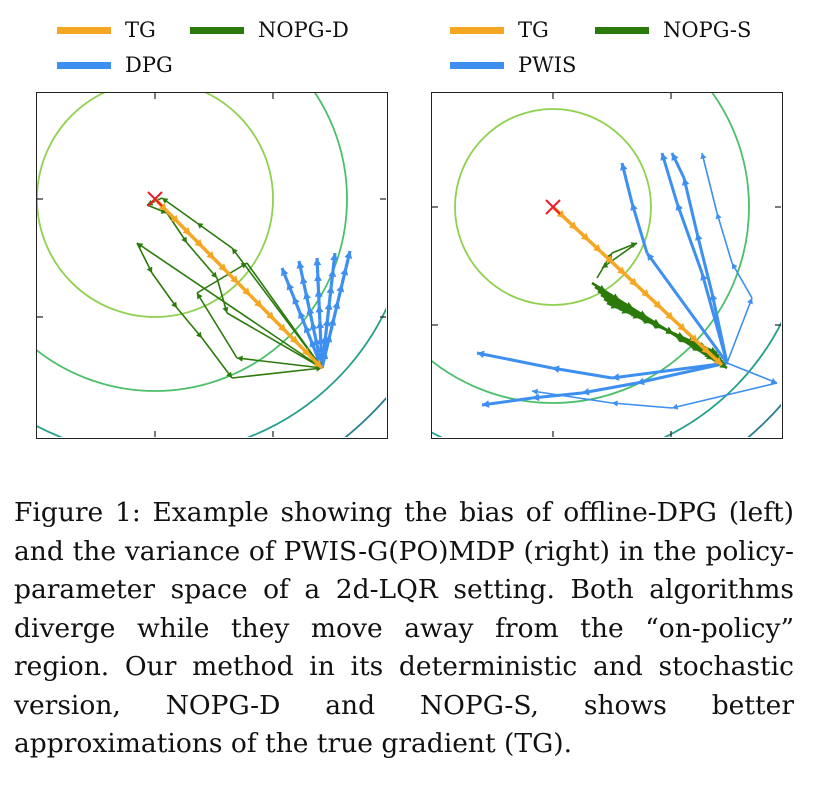 The height and width of the screenshot is (797, 822). What do you see at coordinates (533, 30) in the screenshot?
I see `legend-label: TG` at bounding box center [533, 30].